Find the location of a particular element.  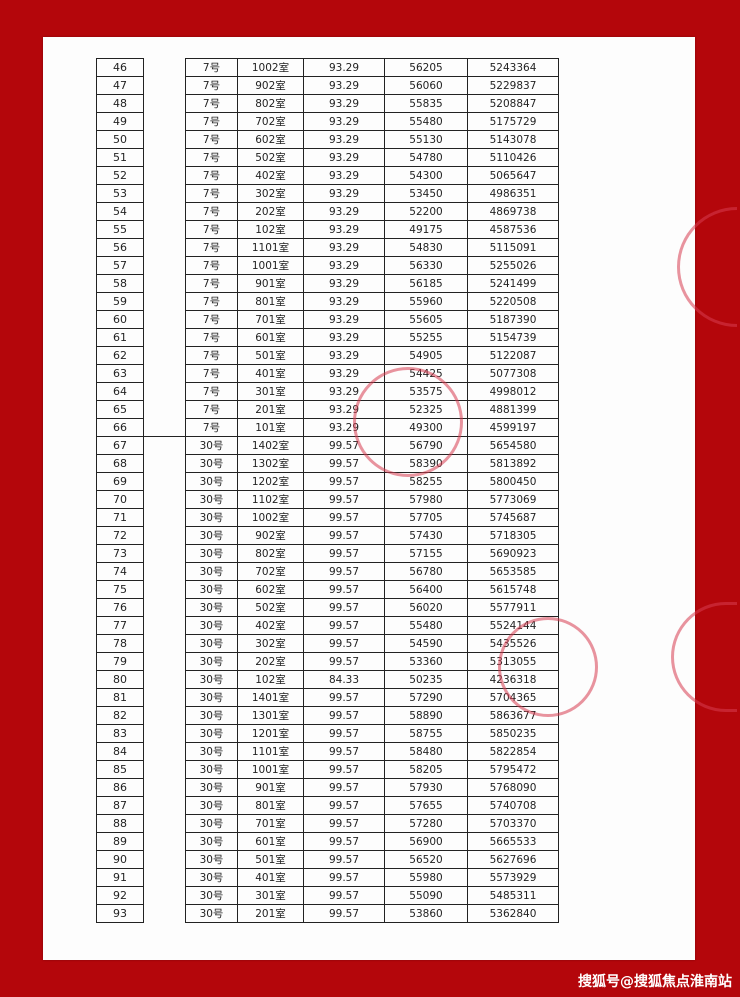

row-number: 81 is located at coordinates (120, 697).